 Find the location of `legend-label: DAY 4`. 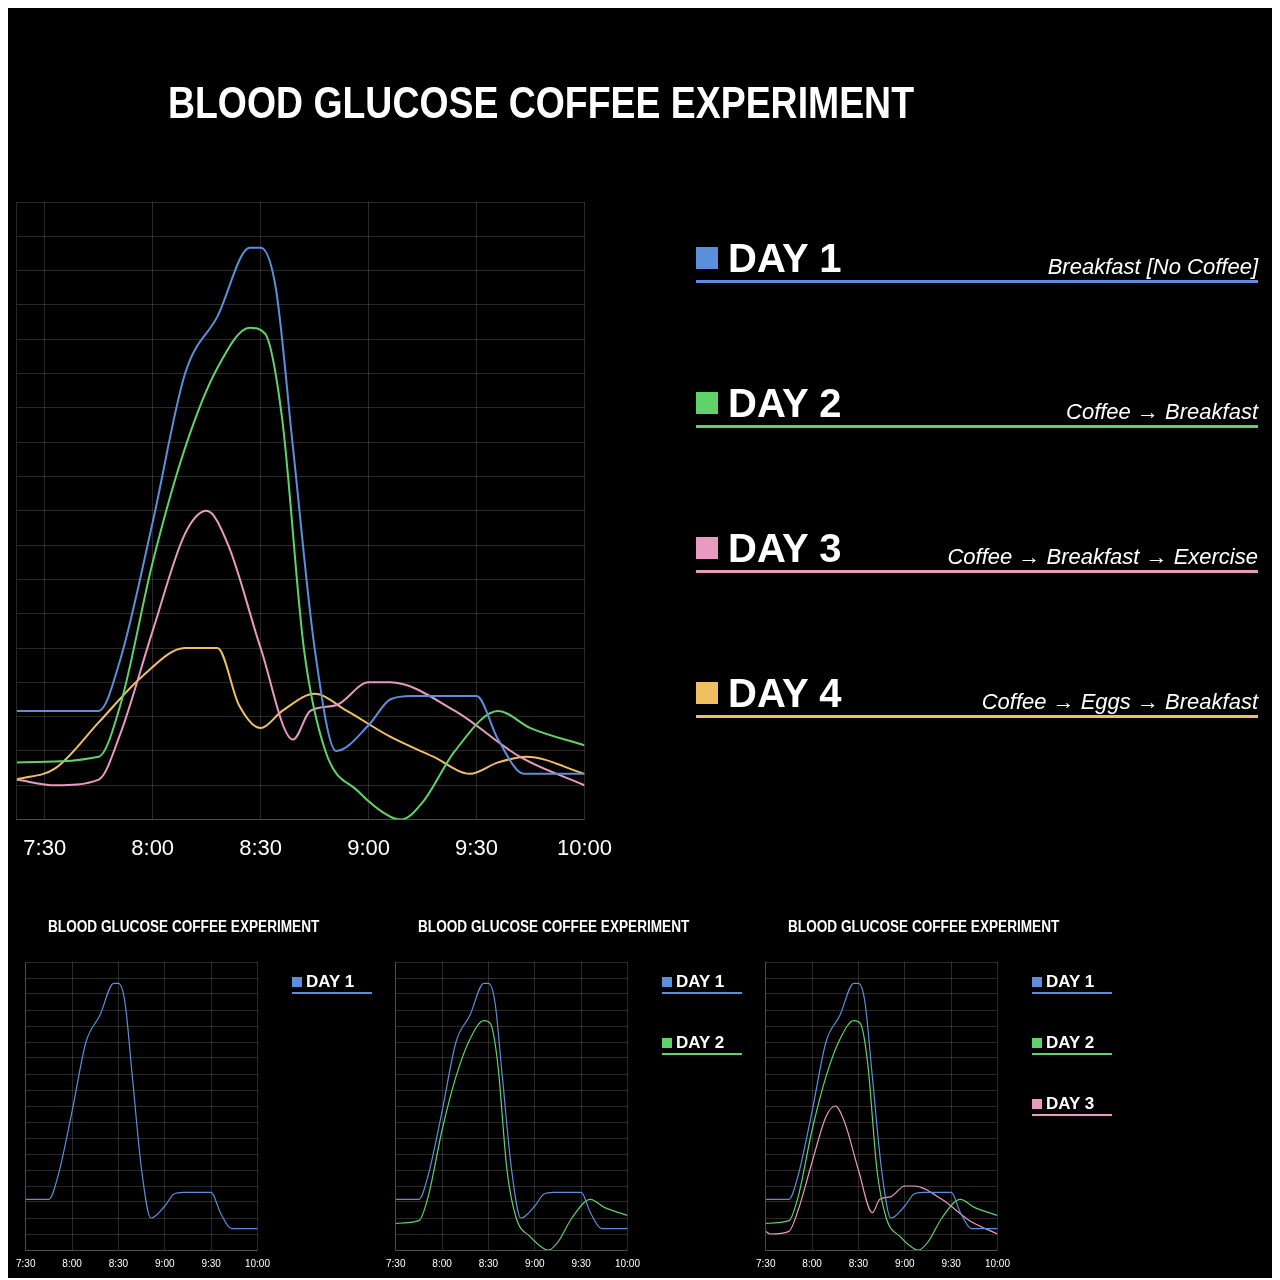

legend-label: DAY 4 is located at coordinates (785, 693).